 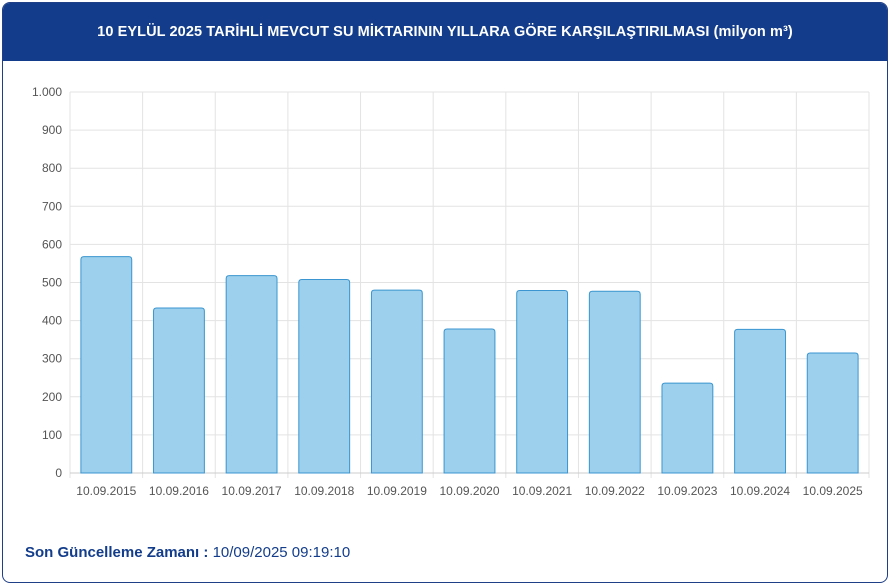 What do you see at coordinates (469, 401) in the screenshot?
I see `bar-10.09.2020` at bounding box center [469, 401].